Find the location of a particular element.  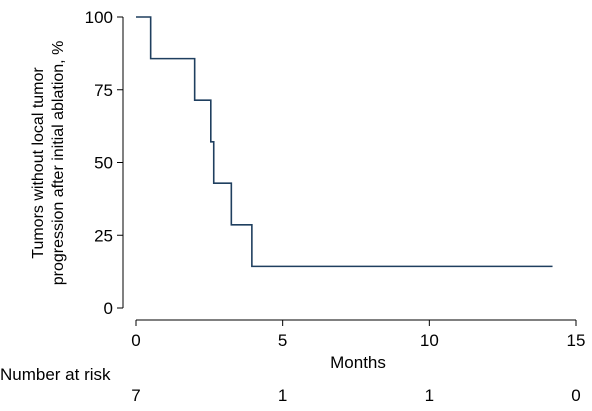

x-tick-label: 10 is located at coordinates (429, 340).